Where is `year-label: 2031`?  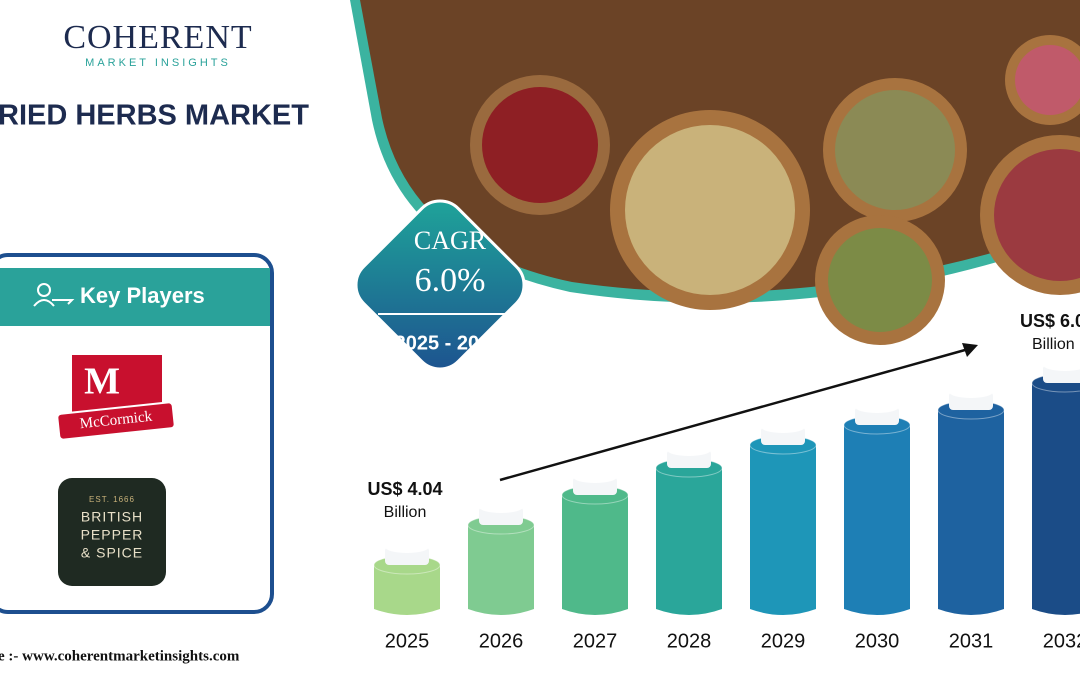
year-label: 2031 is located at coordinates (971, 641).